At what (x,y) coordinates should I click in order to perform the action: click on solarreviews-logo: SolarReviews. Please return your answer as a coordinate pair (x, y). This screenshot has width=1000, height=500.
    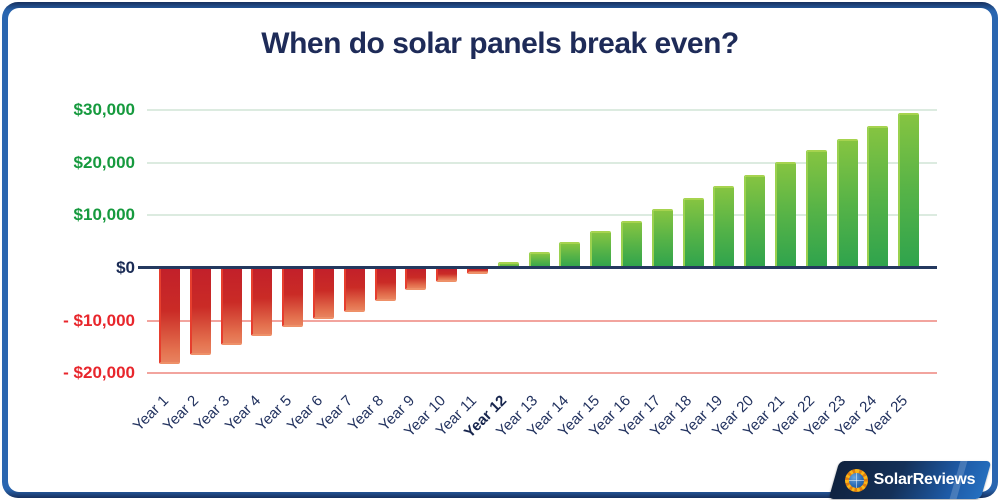
    Looking at the image, I should click on (910, 480).